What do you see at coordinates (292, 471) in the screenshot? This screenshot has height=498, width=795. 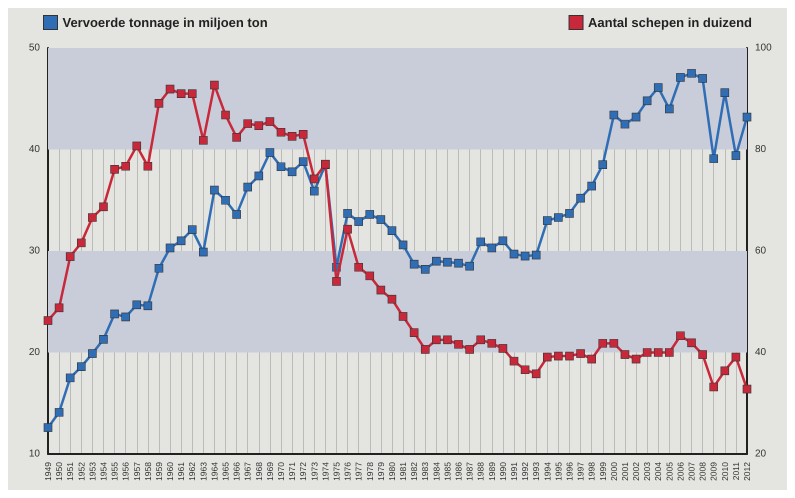 I see `x-tick-label: 1971` at bounding box center [292, 471].